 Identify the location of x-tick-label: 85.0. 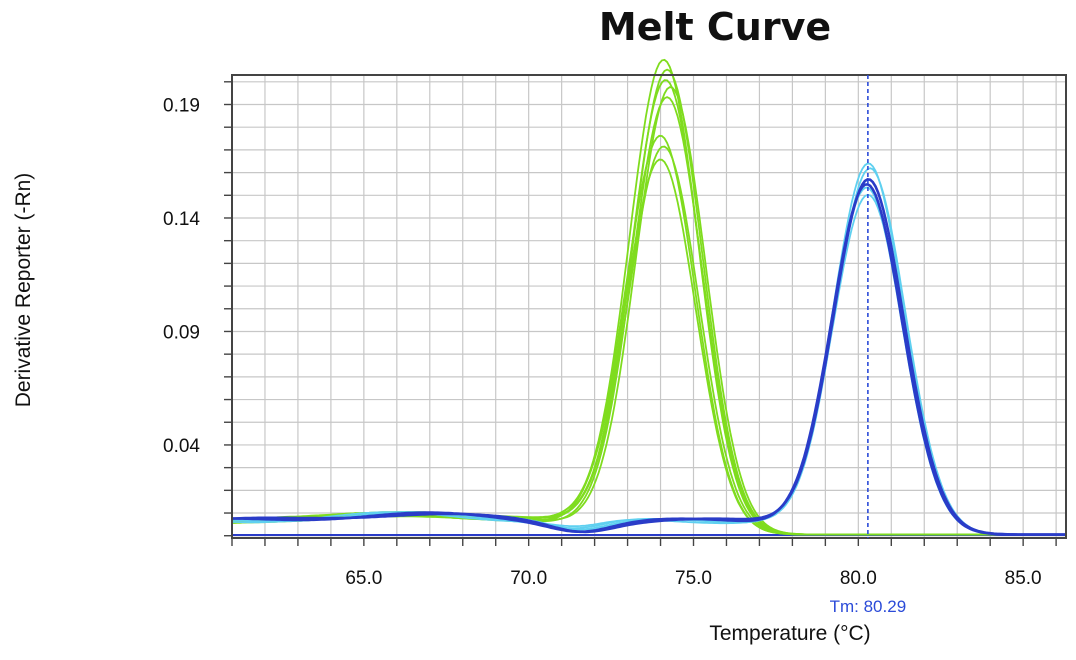
(1023, 578).